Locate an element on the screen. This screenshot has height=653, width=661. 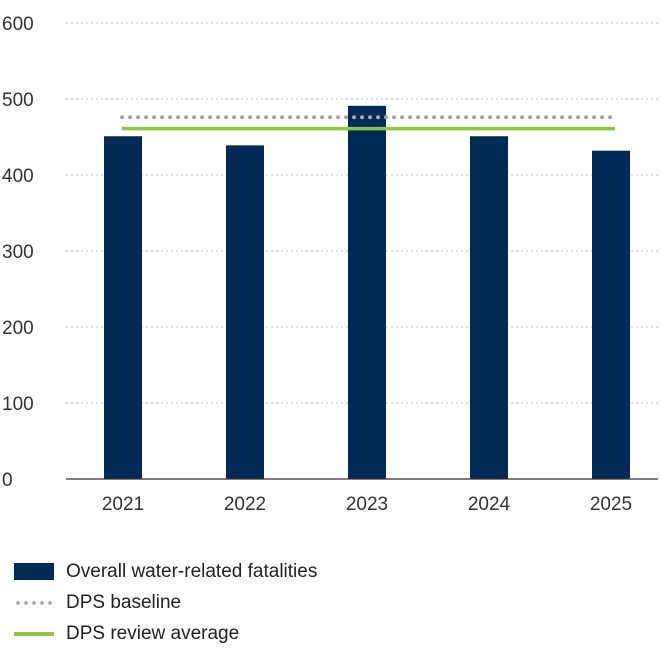
x-tick-label-2022: 2022 is located at coordinates (245, 504).